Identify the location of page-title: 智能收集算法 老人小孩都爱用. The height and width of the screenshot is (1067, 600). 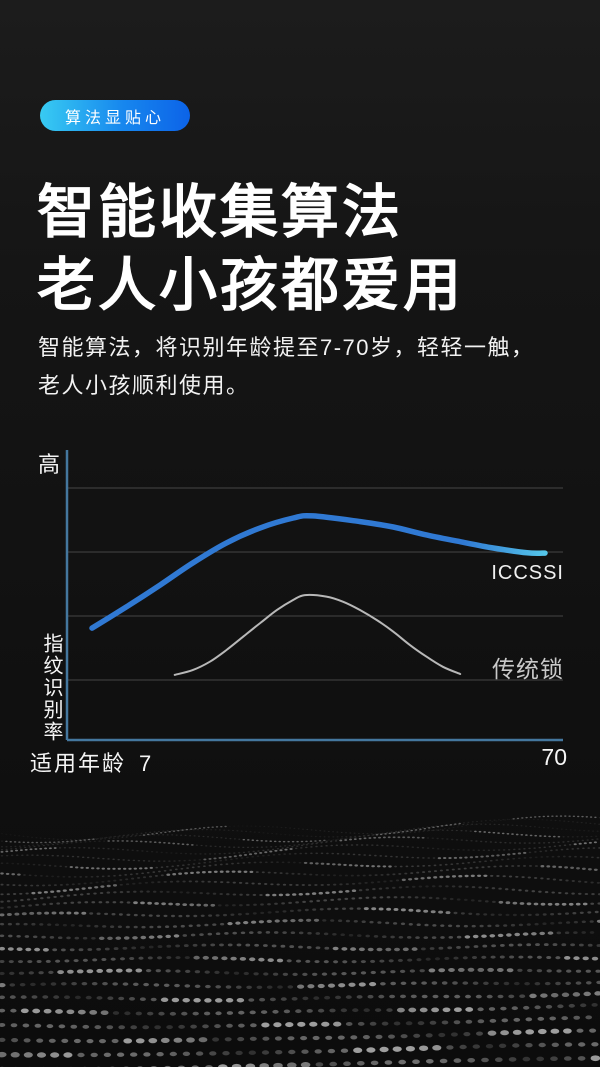
(250, 249).